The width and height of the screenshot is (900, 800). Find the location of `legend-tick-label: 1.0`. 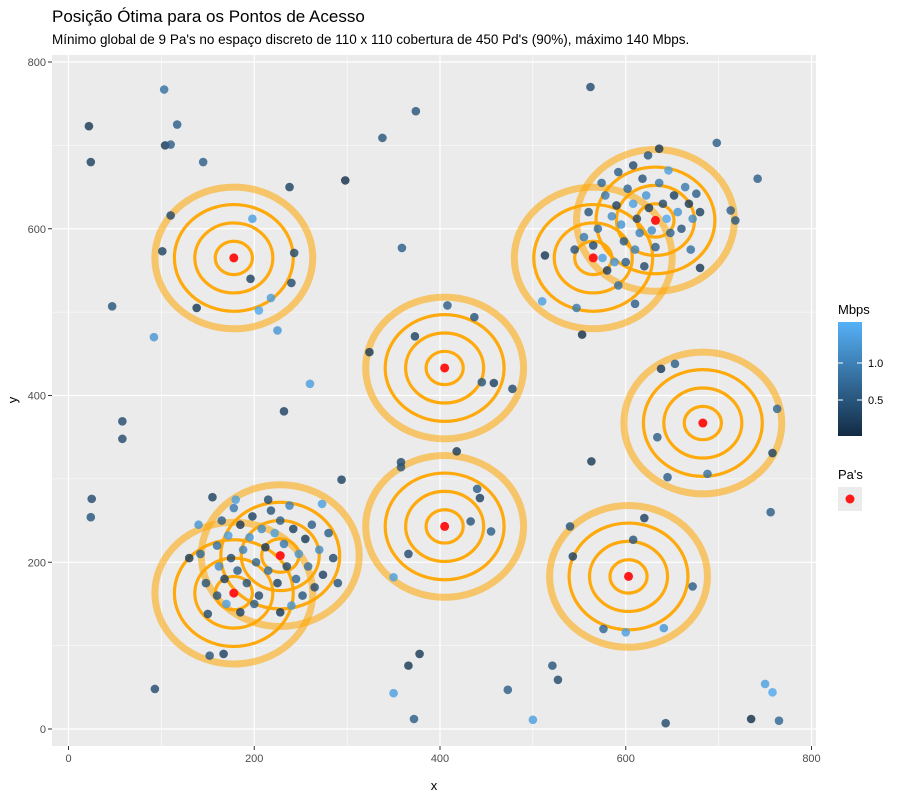

legend-tick-label: 1.0 is located at coordinates (875, 364).